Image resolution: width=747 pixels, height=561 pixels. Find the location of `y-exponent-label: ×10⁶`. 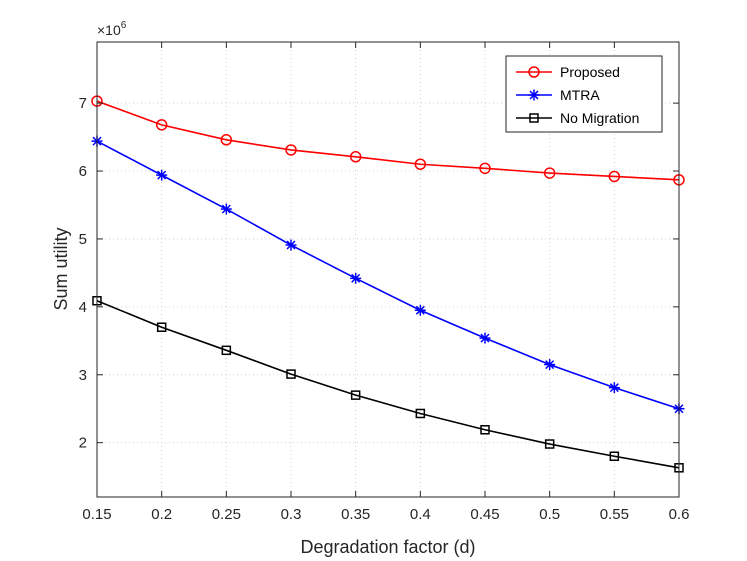

y-exponent-label: ×10⁶ is located at coordinates (112, 29).